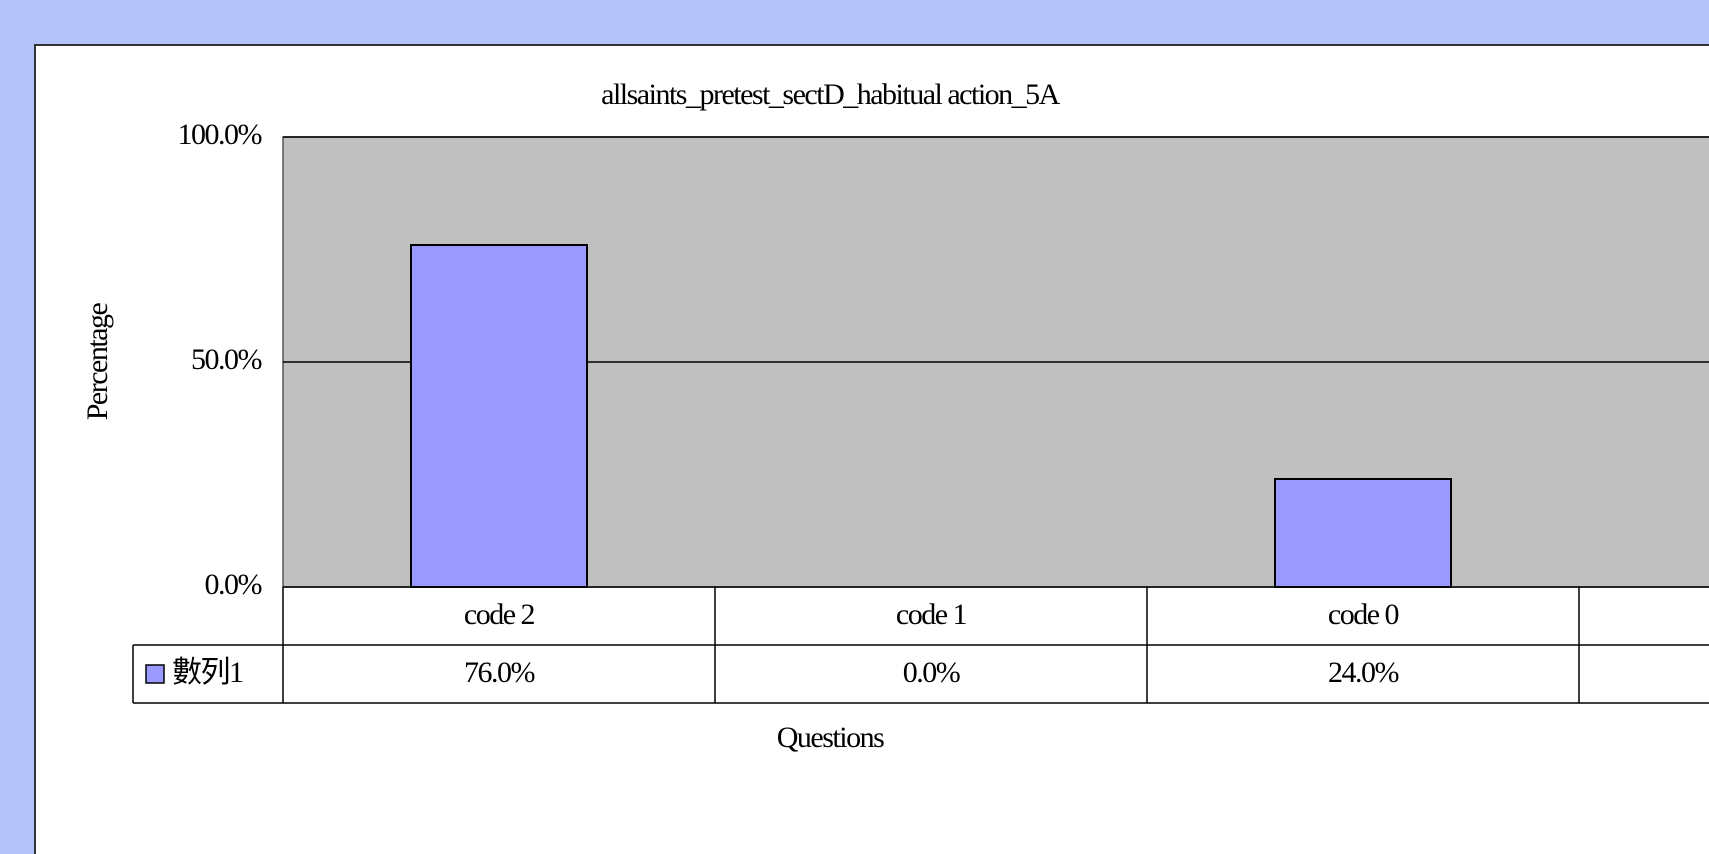 The height and width of the screenshot is (854, 1709). What do you see at coordinates (226, 359) in the screenshot?
I see `y-tick-label: 50.0%` at bounding box center [226, 359].